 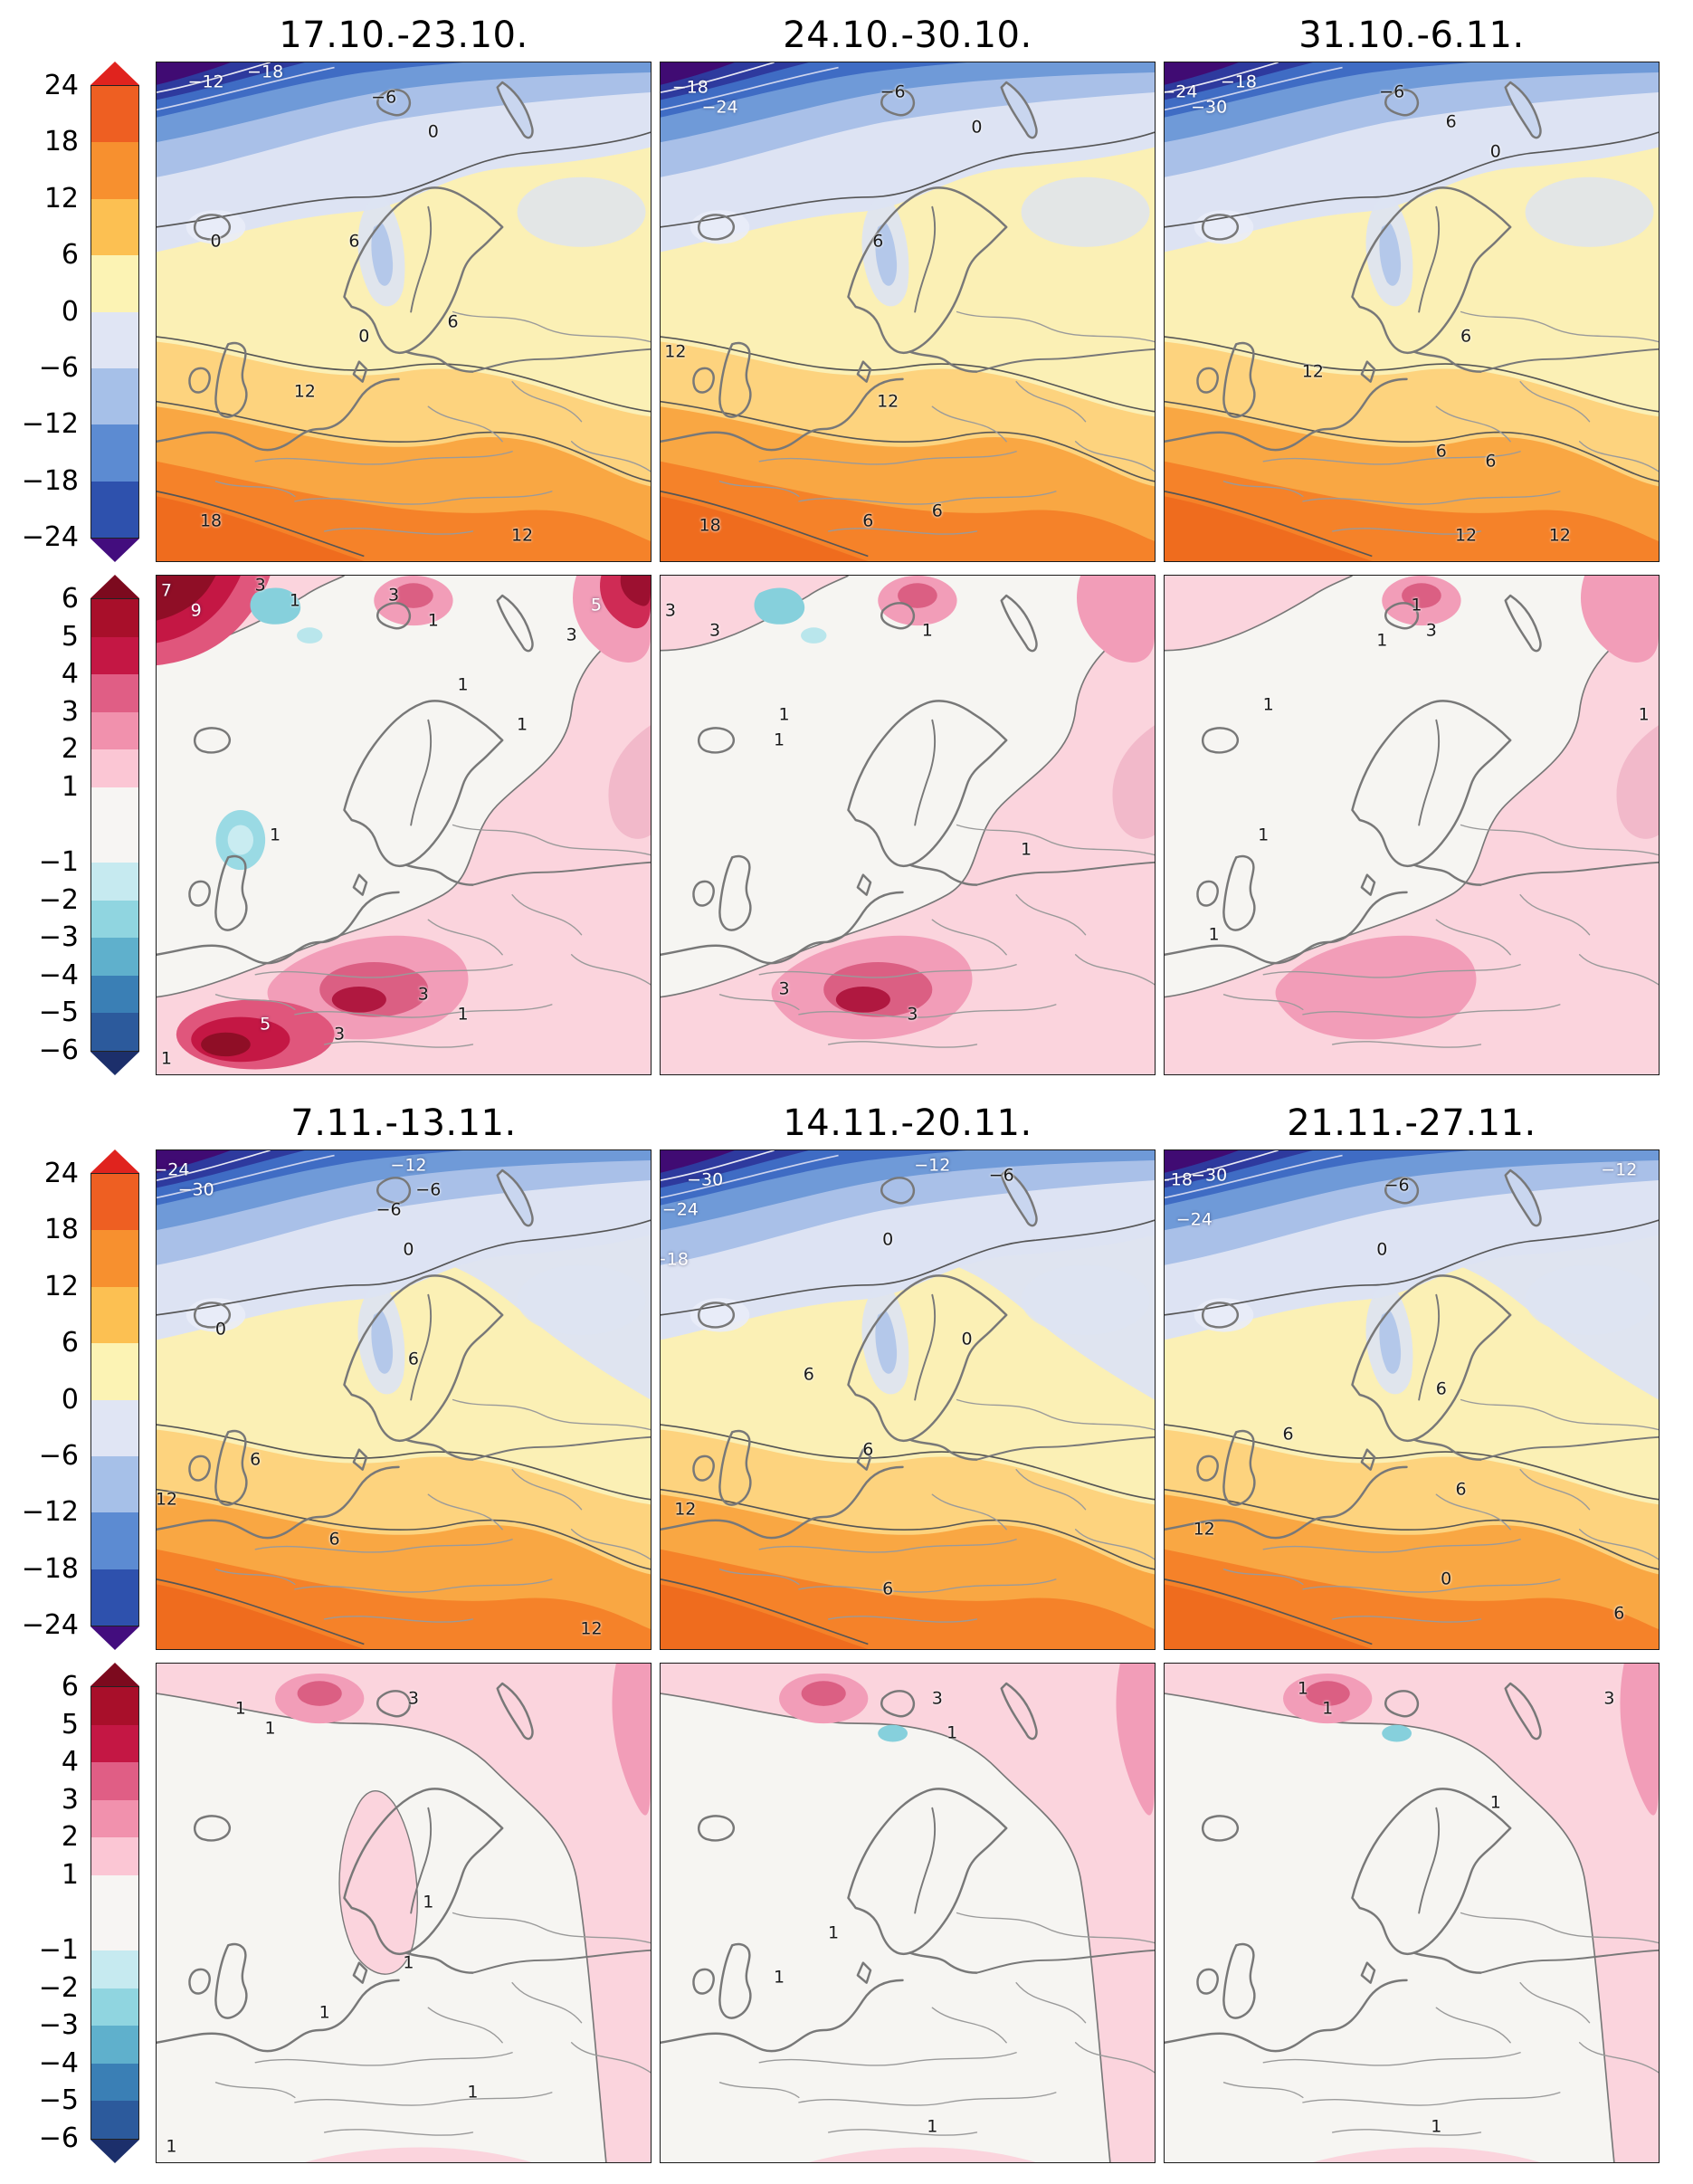 I want to click on anomaly-colorbar: 6 5 4 3 2 1 −1 −2 −3 −4 −5 −6, so click(x=89, y=1913).